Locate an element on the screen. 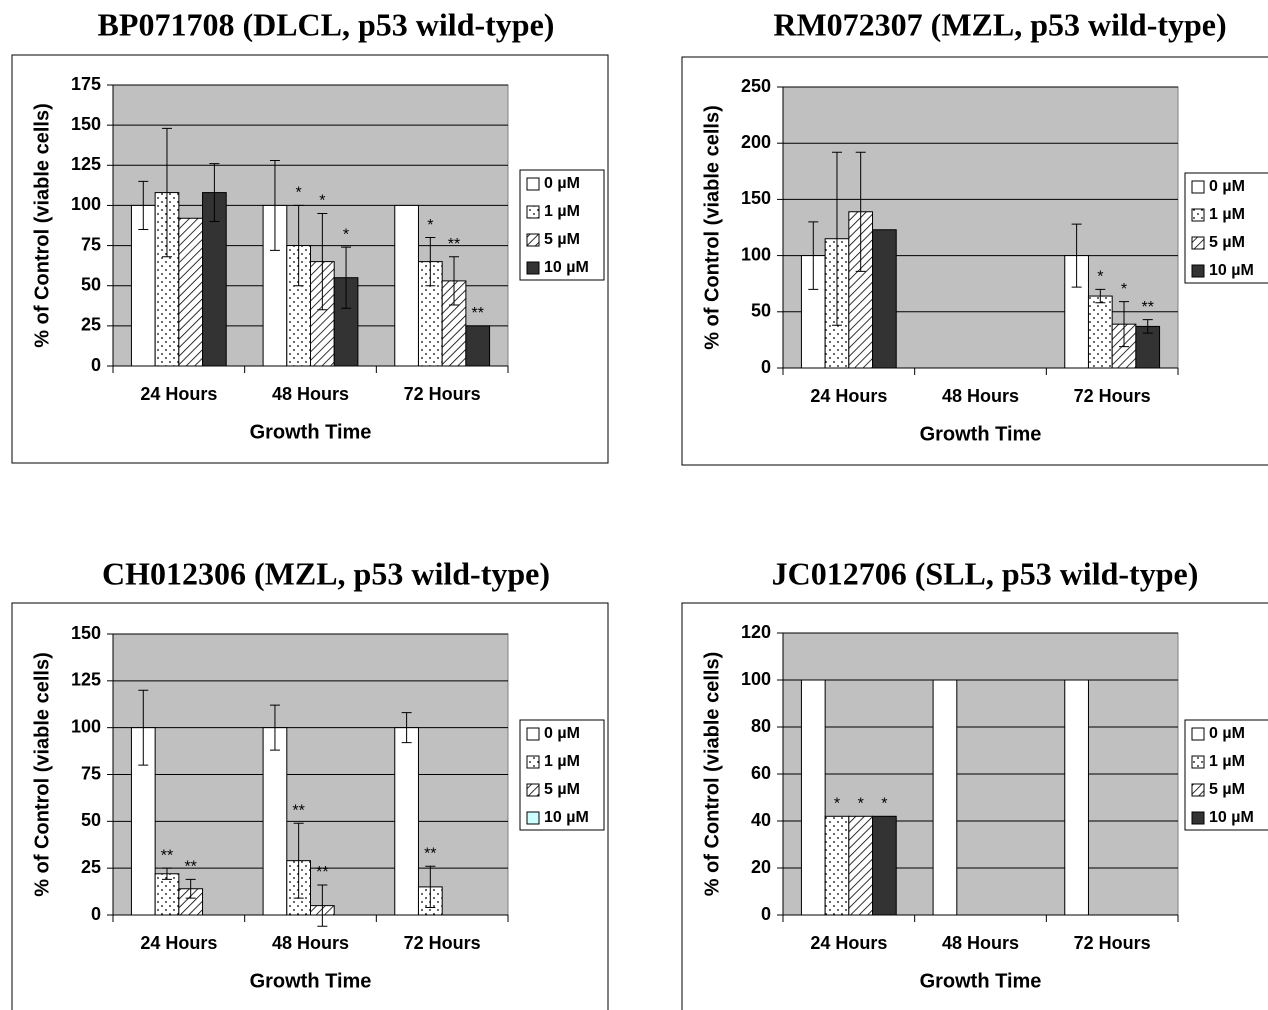  chart-title: JC012706 (SLL, p53 wild-type) is located at coordinates (985, 573).